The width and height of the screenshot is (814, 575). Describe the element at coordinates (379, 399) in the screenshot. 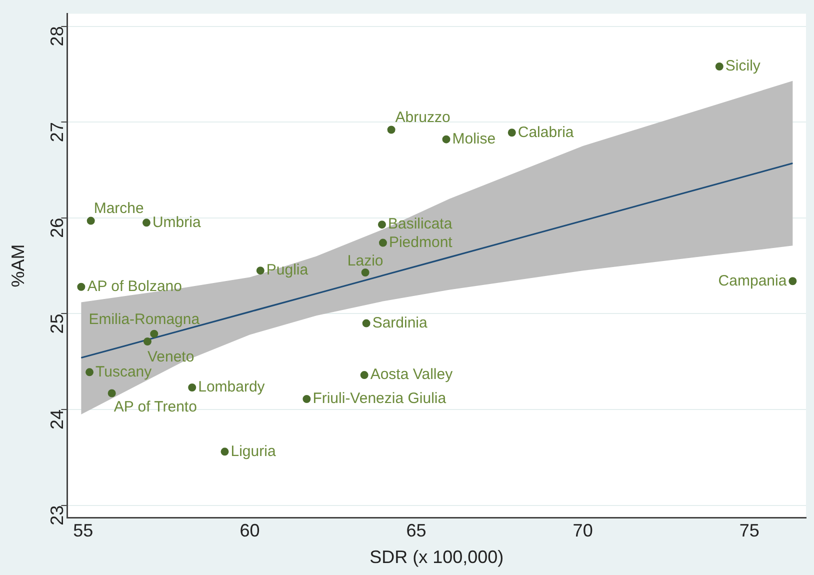

I see `series-label: Friuli-Venezia Giulia` at that location.